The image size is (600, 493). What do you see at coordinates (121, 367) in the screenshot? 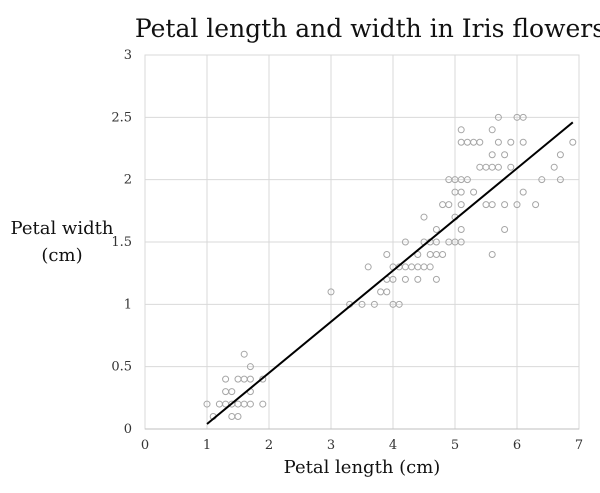
I see `y-tick-label: 0.5` at bounding box center [121, 367].